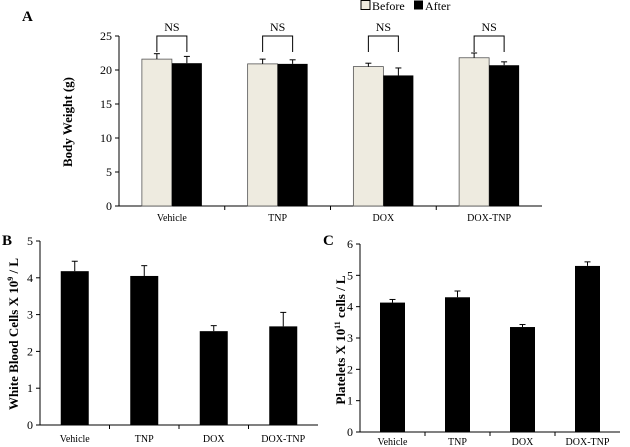 This screenshot has width=630, height=447. I want to click on y-tick-label-2: 2, so click(350, 369).